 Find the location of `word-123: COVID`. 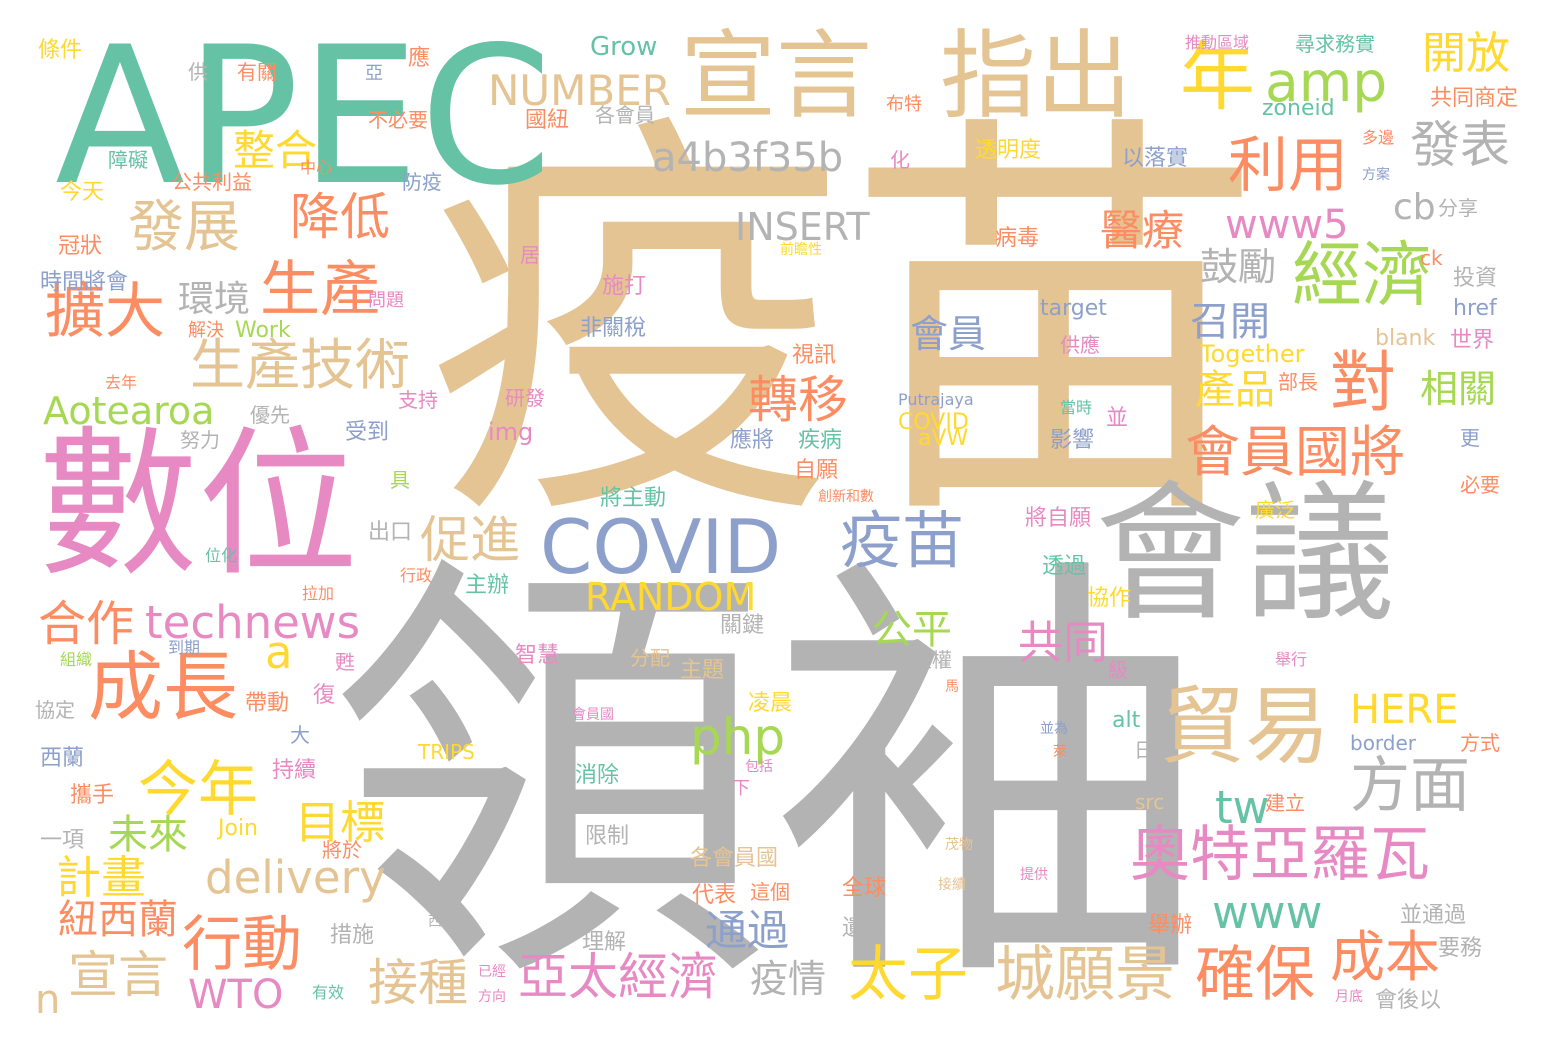

word-123: COVID is located at coordinates (933, 422).